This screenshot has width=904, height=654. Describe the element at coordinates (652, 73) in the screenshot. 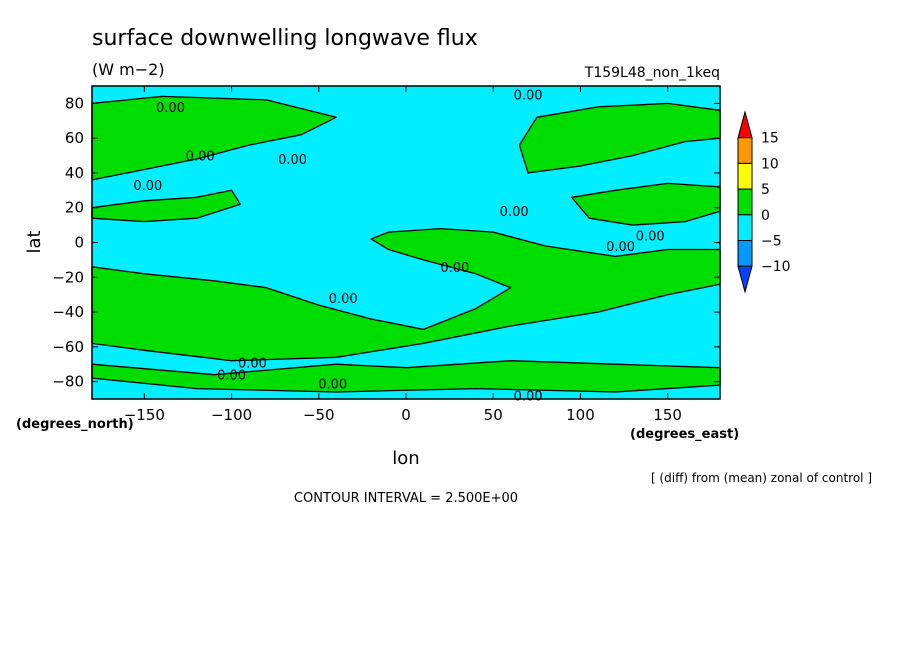

I see `run-label: T159L48_non_1keq` at that location.